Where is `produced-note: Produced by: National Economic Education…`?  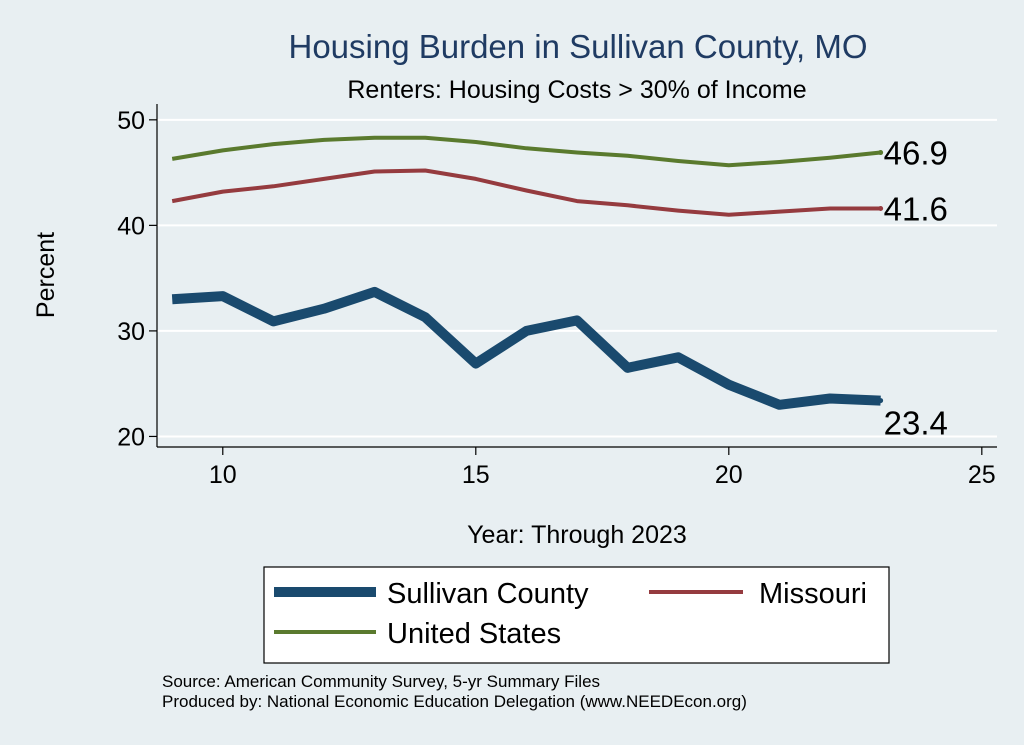 produced-note: Produced by: National Economic Education… is located at coordinates (454, 701).